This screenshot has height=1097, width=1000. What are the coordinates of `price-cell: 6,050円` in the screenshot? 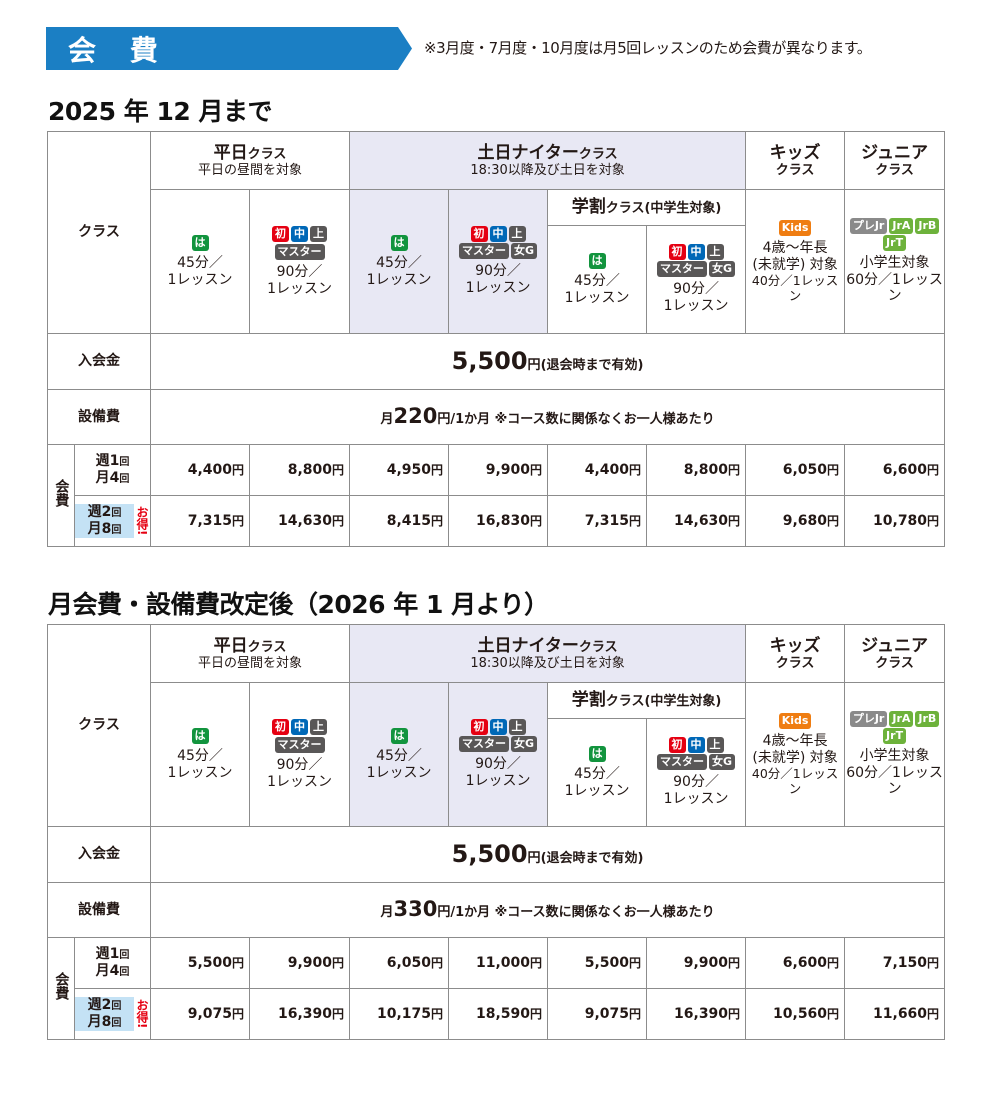 It's located at (399, 963).